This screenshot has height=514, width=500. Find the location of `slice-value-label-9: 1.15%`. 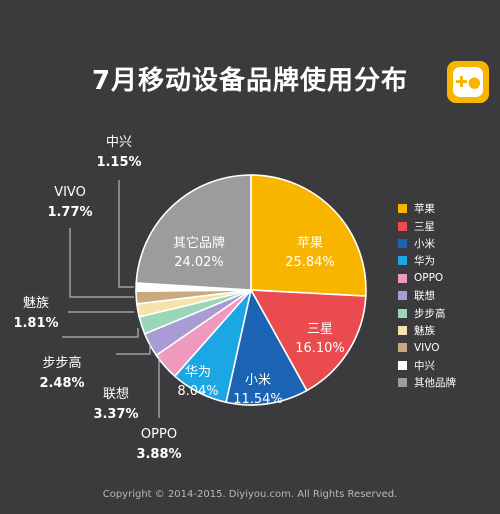

slice-value-label-9: 1.15% is located at coordinates (118, 162).